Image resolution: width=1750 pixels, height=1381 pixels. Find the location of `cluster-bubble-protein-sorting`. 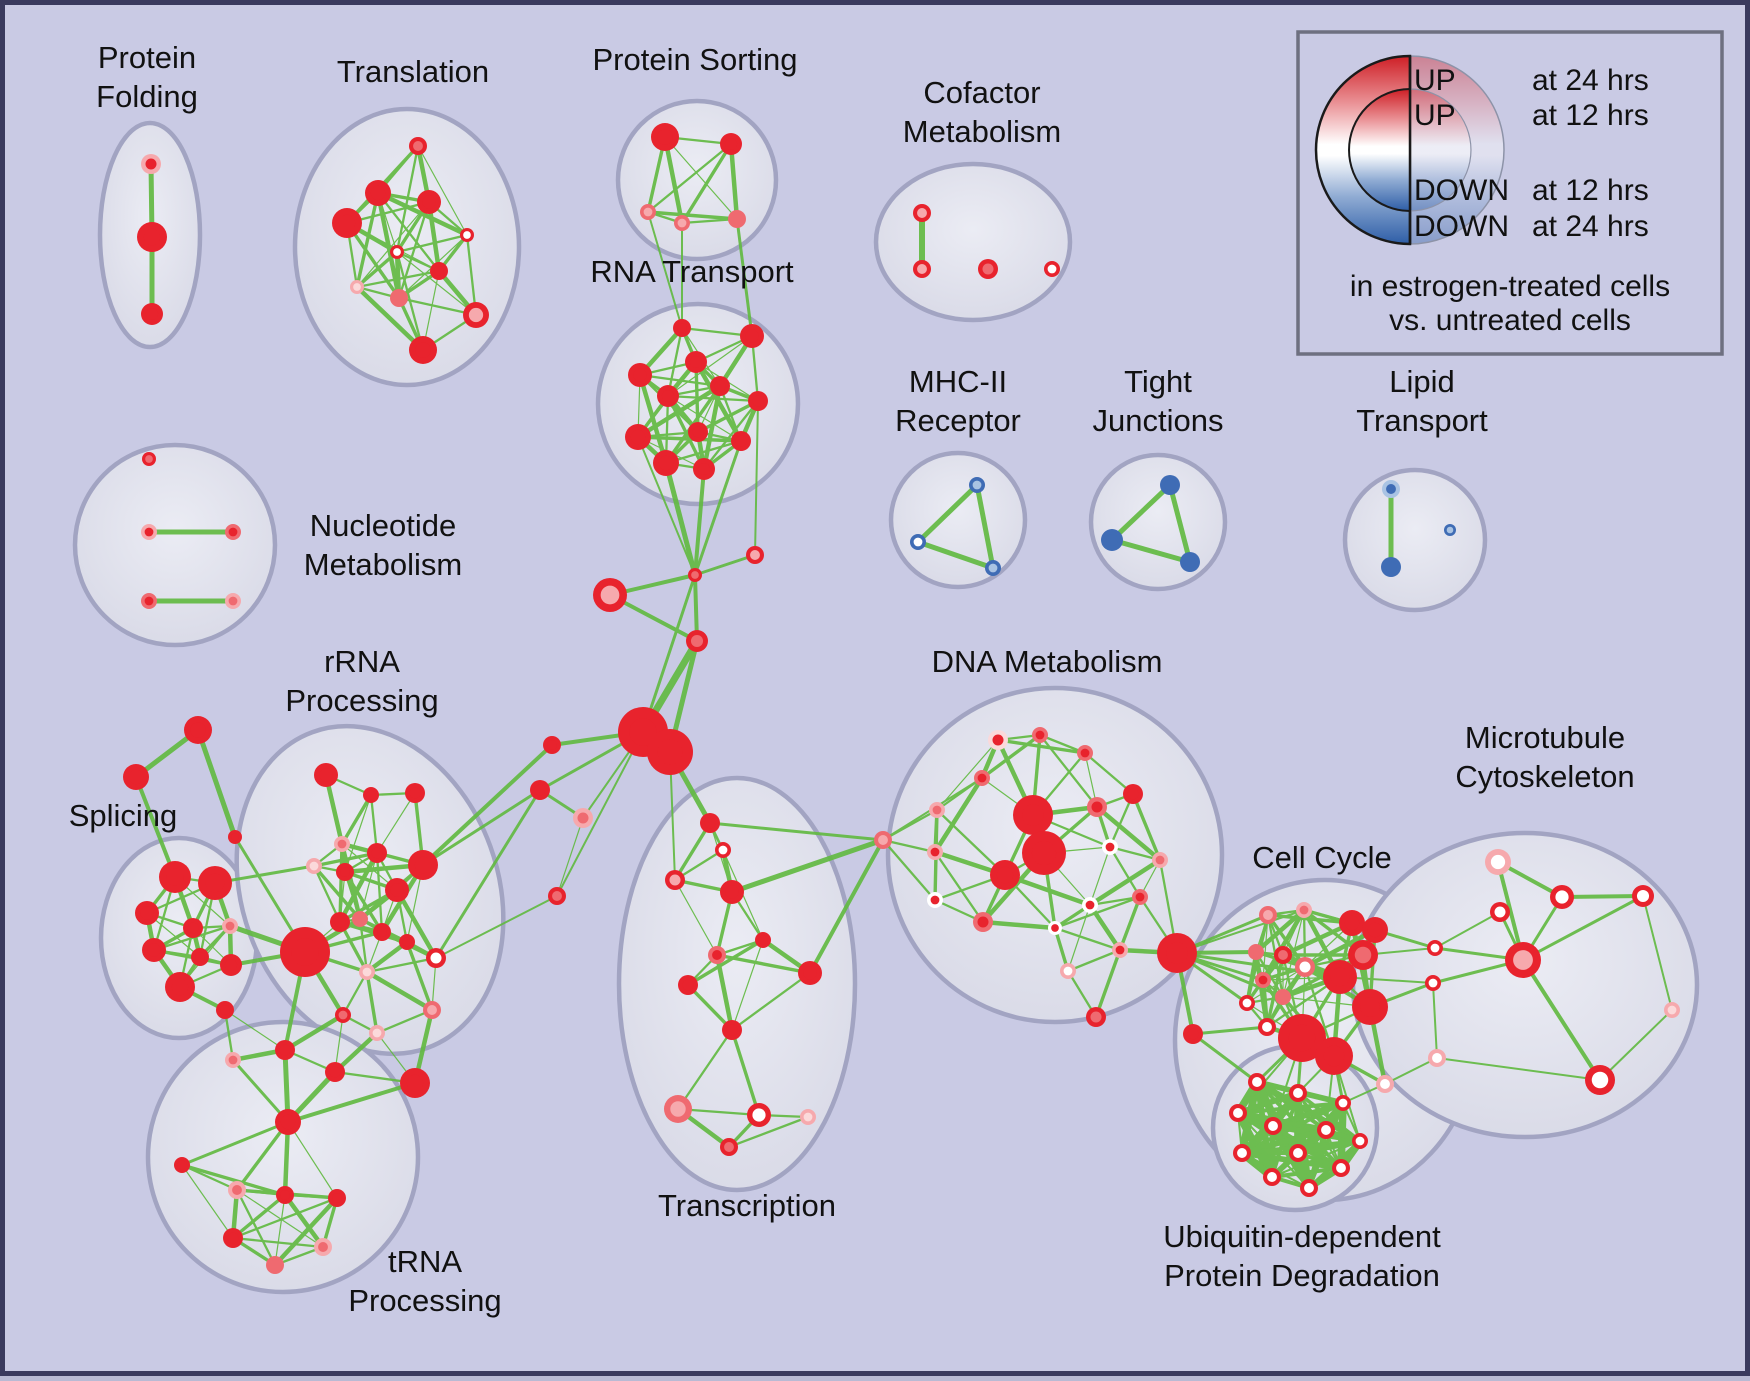

cluster-bubble-protein-sorting is located at coordinates (697, 180).